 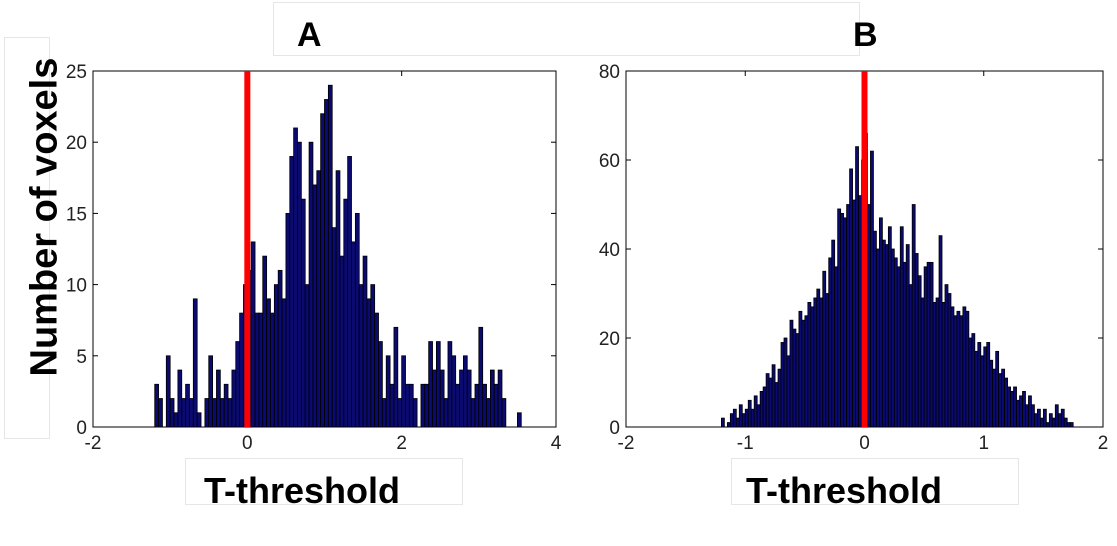 I want to click on panel-label-a: A, so click(x=309, y=35).